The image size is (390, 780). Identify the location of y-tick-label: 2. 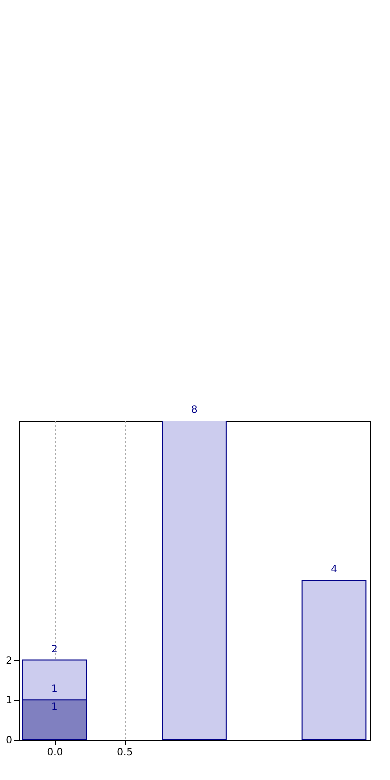
(9, 661).